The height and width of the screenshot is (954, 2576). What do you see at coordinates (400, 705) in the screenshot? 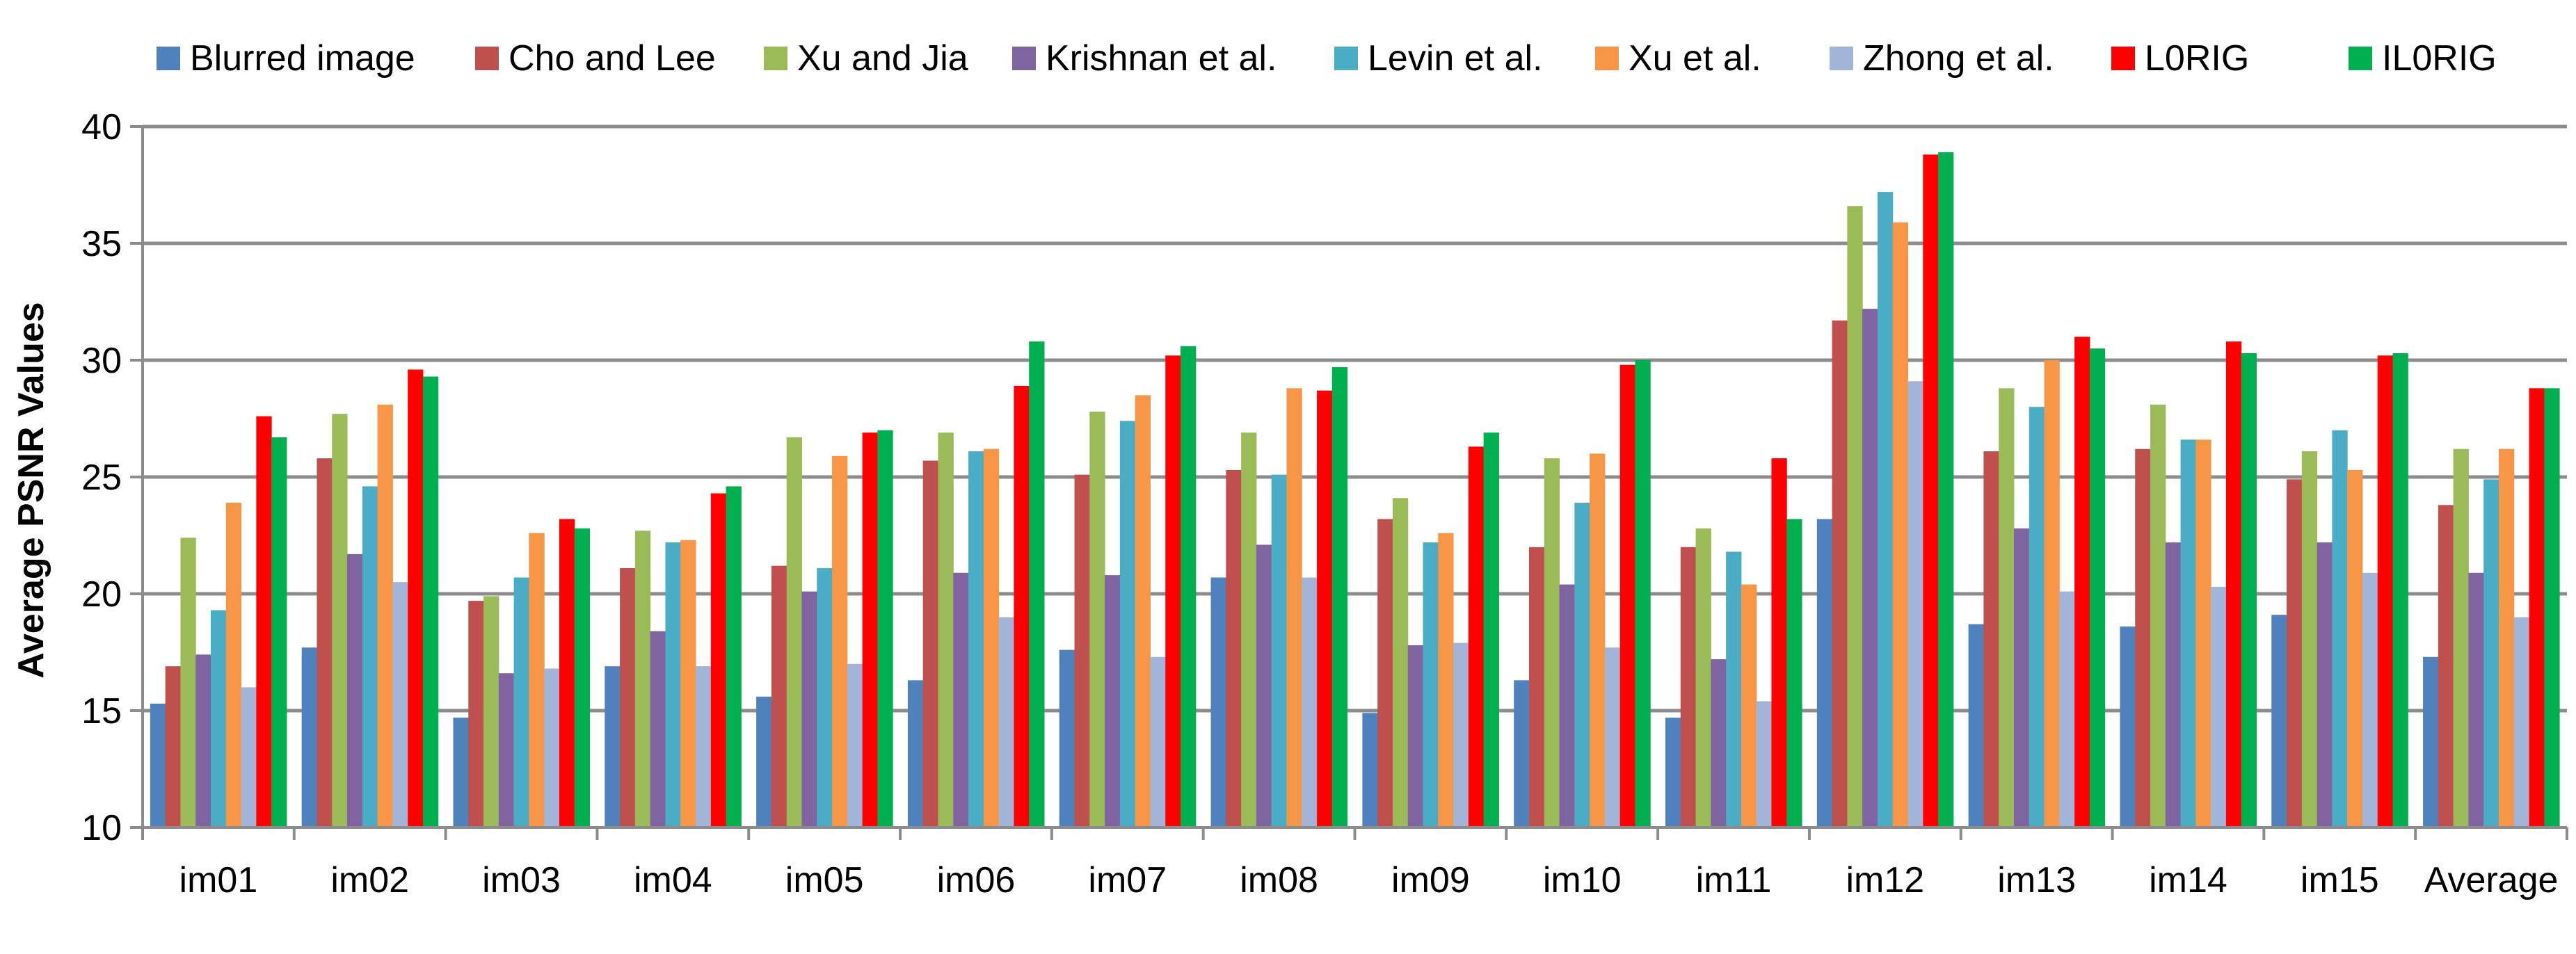
I see `bar-im02-s7` at bounding box center [400, 705].